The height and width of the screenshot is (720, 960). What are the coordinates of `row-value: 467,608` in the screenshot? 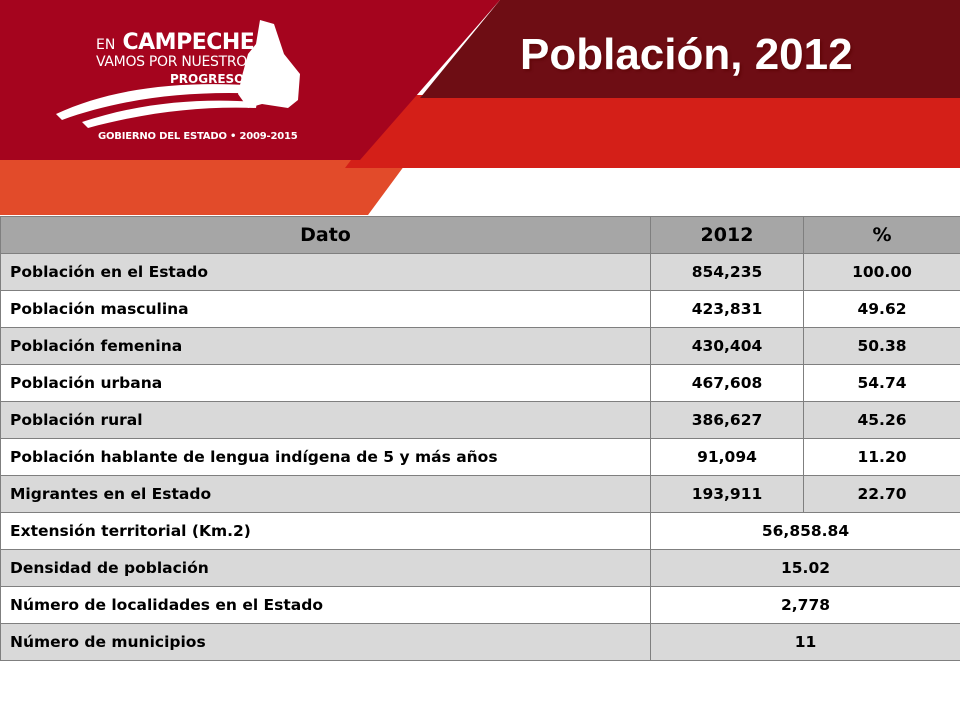 It's located at (727, 383).